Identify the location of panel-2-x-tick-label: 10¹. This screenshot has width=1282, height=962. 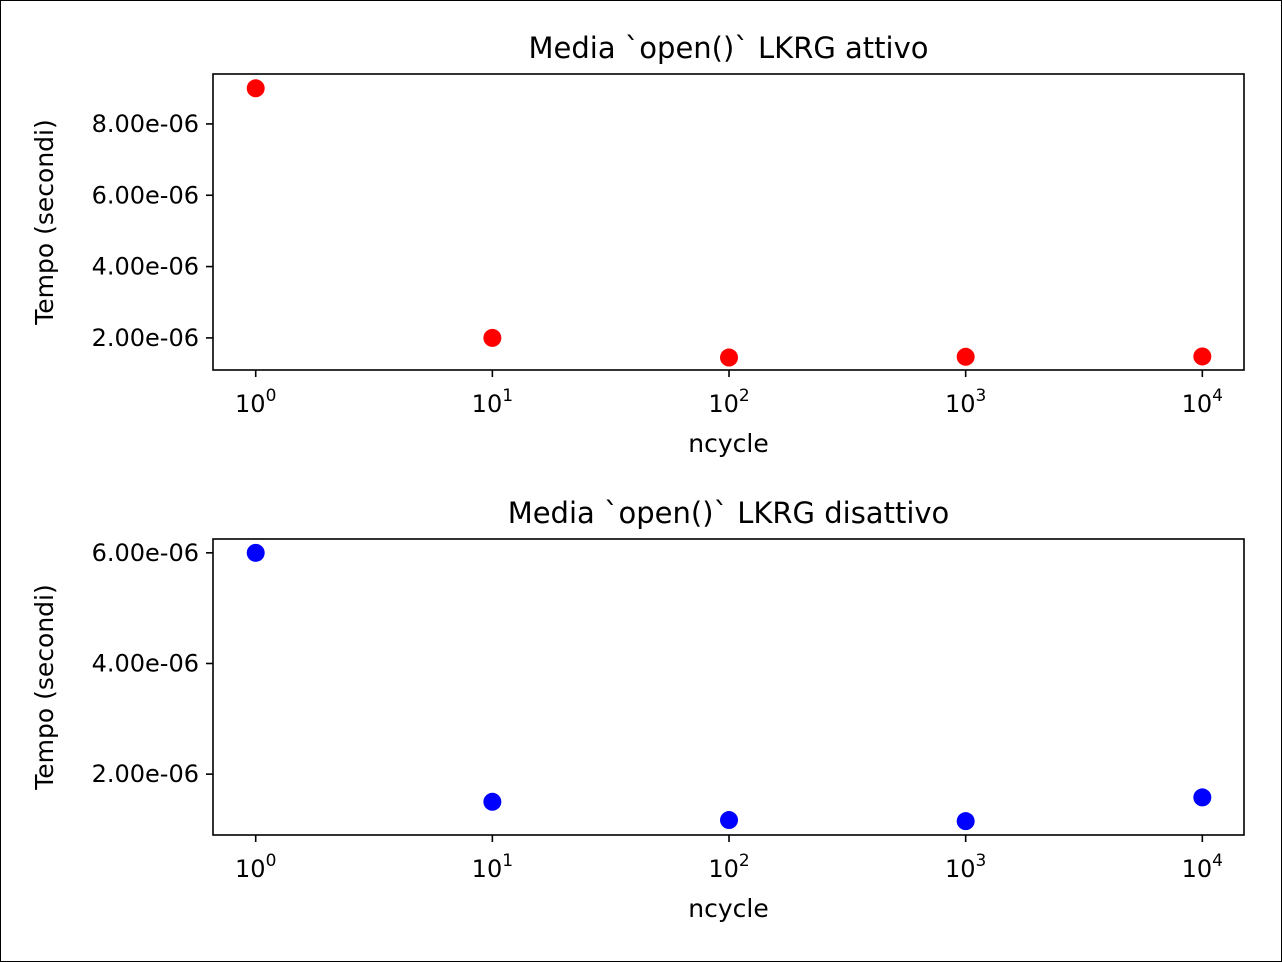
(492, 867).